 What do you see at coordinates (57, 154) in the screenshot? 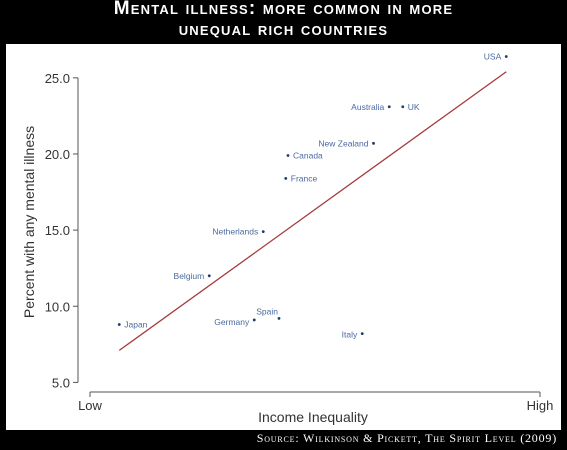
I see `y-tick-label: 20.0` at bounding box center [57, 154].